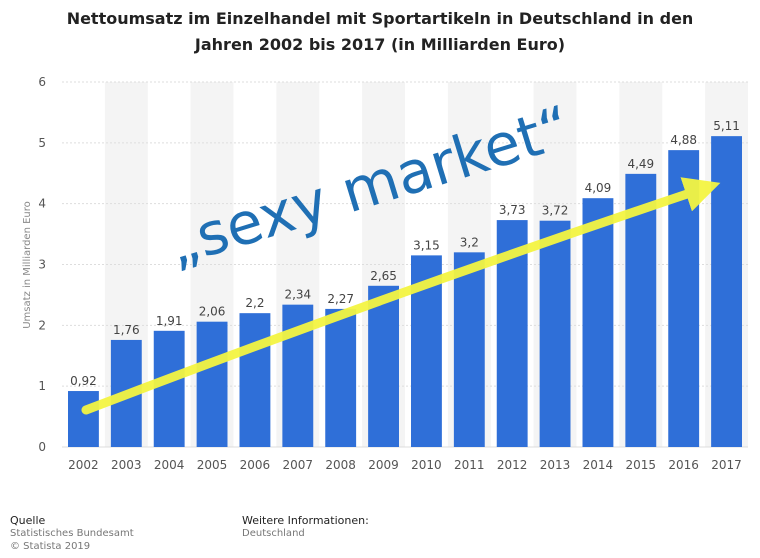  Describe the element at coordinates (426, 465) in the screenshot. I see `x-tick-label: 2010` at that location.